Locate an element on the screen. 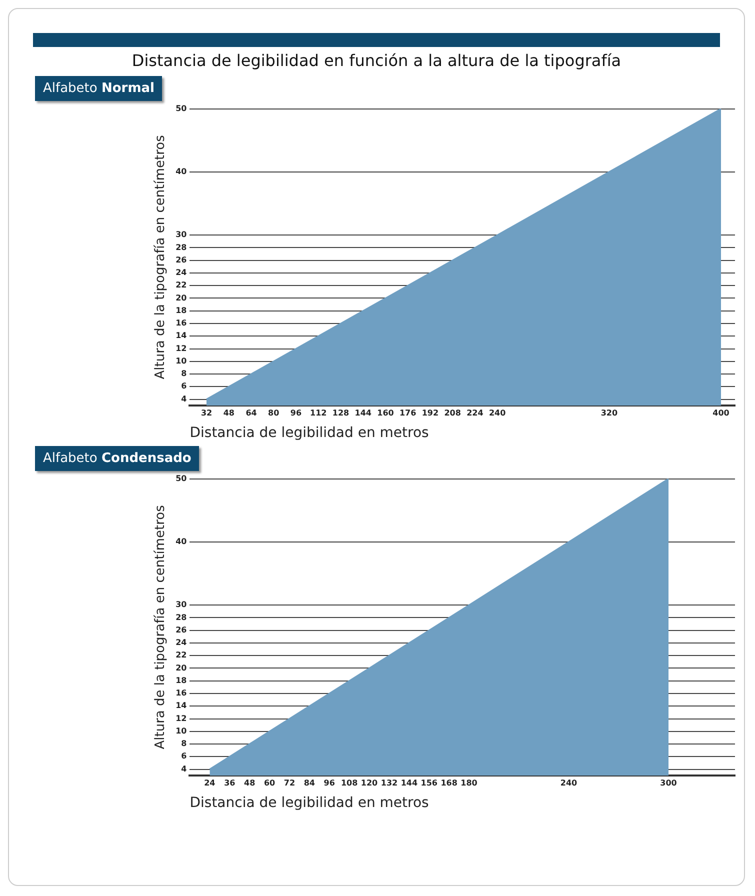 The width and height of the screenshot is (755, 896). x-tick-label: 176 is located at coordinates (408, 413).